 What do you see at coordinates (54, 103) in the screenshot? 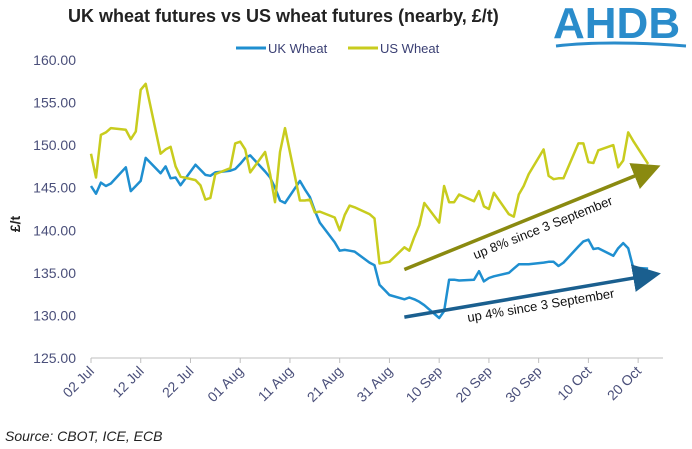
I see `y-tick-label: 155.00` at bounding box center [54, 103].